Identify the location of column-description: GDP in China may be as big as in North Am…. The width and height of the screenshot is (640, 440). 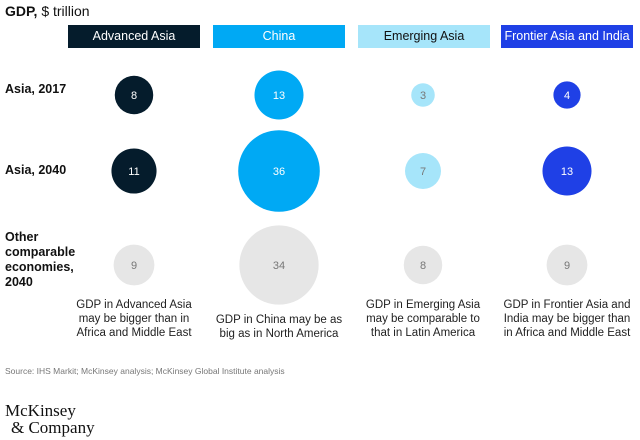
(279, 327).